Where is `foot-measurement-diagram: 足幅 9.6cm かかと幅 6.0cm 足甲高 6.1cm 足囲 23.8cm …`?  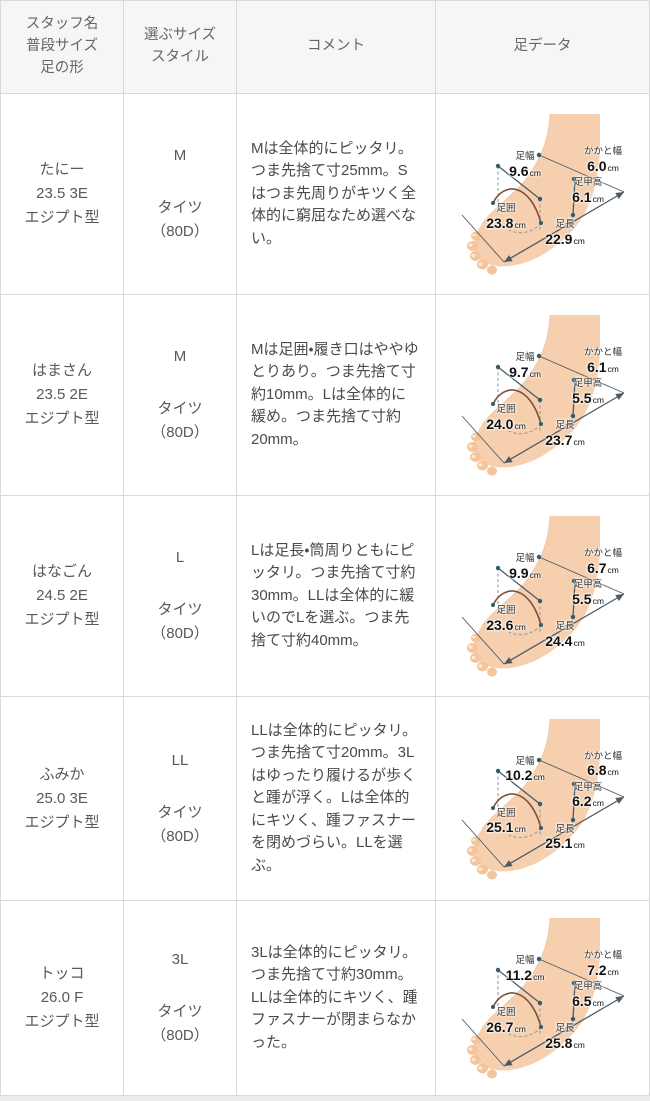
foot-measurement-diagram: 足幅 9.6cm かかと幅 6.0cm 足甲高 6.1cm 足囲 23.8cm … is located at coordinates (542, 194).